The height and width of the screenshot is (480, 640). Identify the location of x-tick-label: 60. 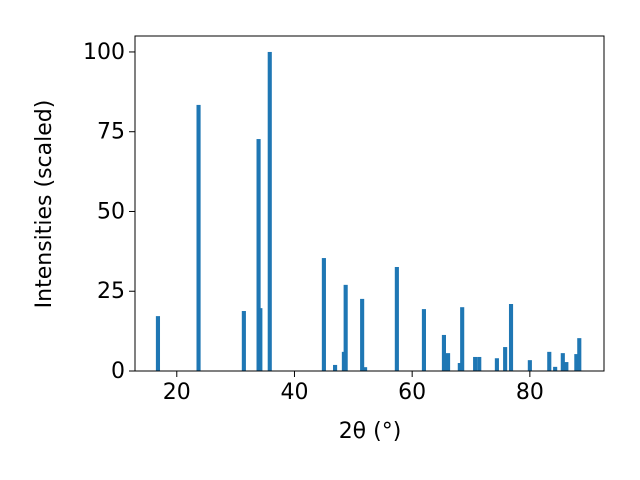
(412, 392).